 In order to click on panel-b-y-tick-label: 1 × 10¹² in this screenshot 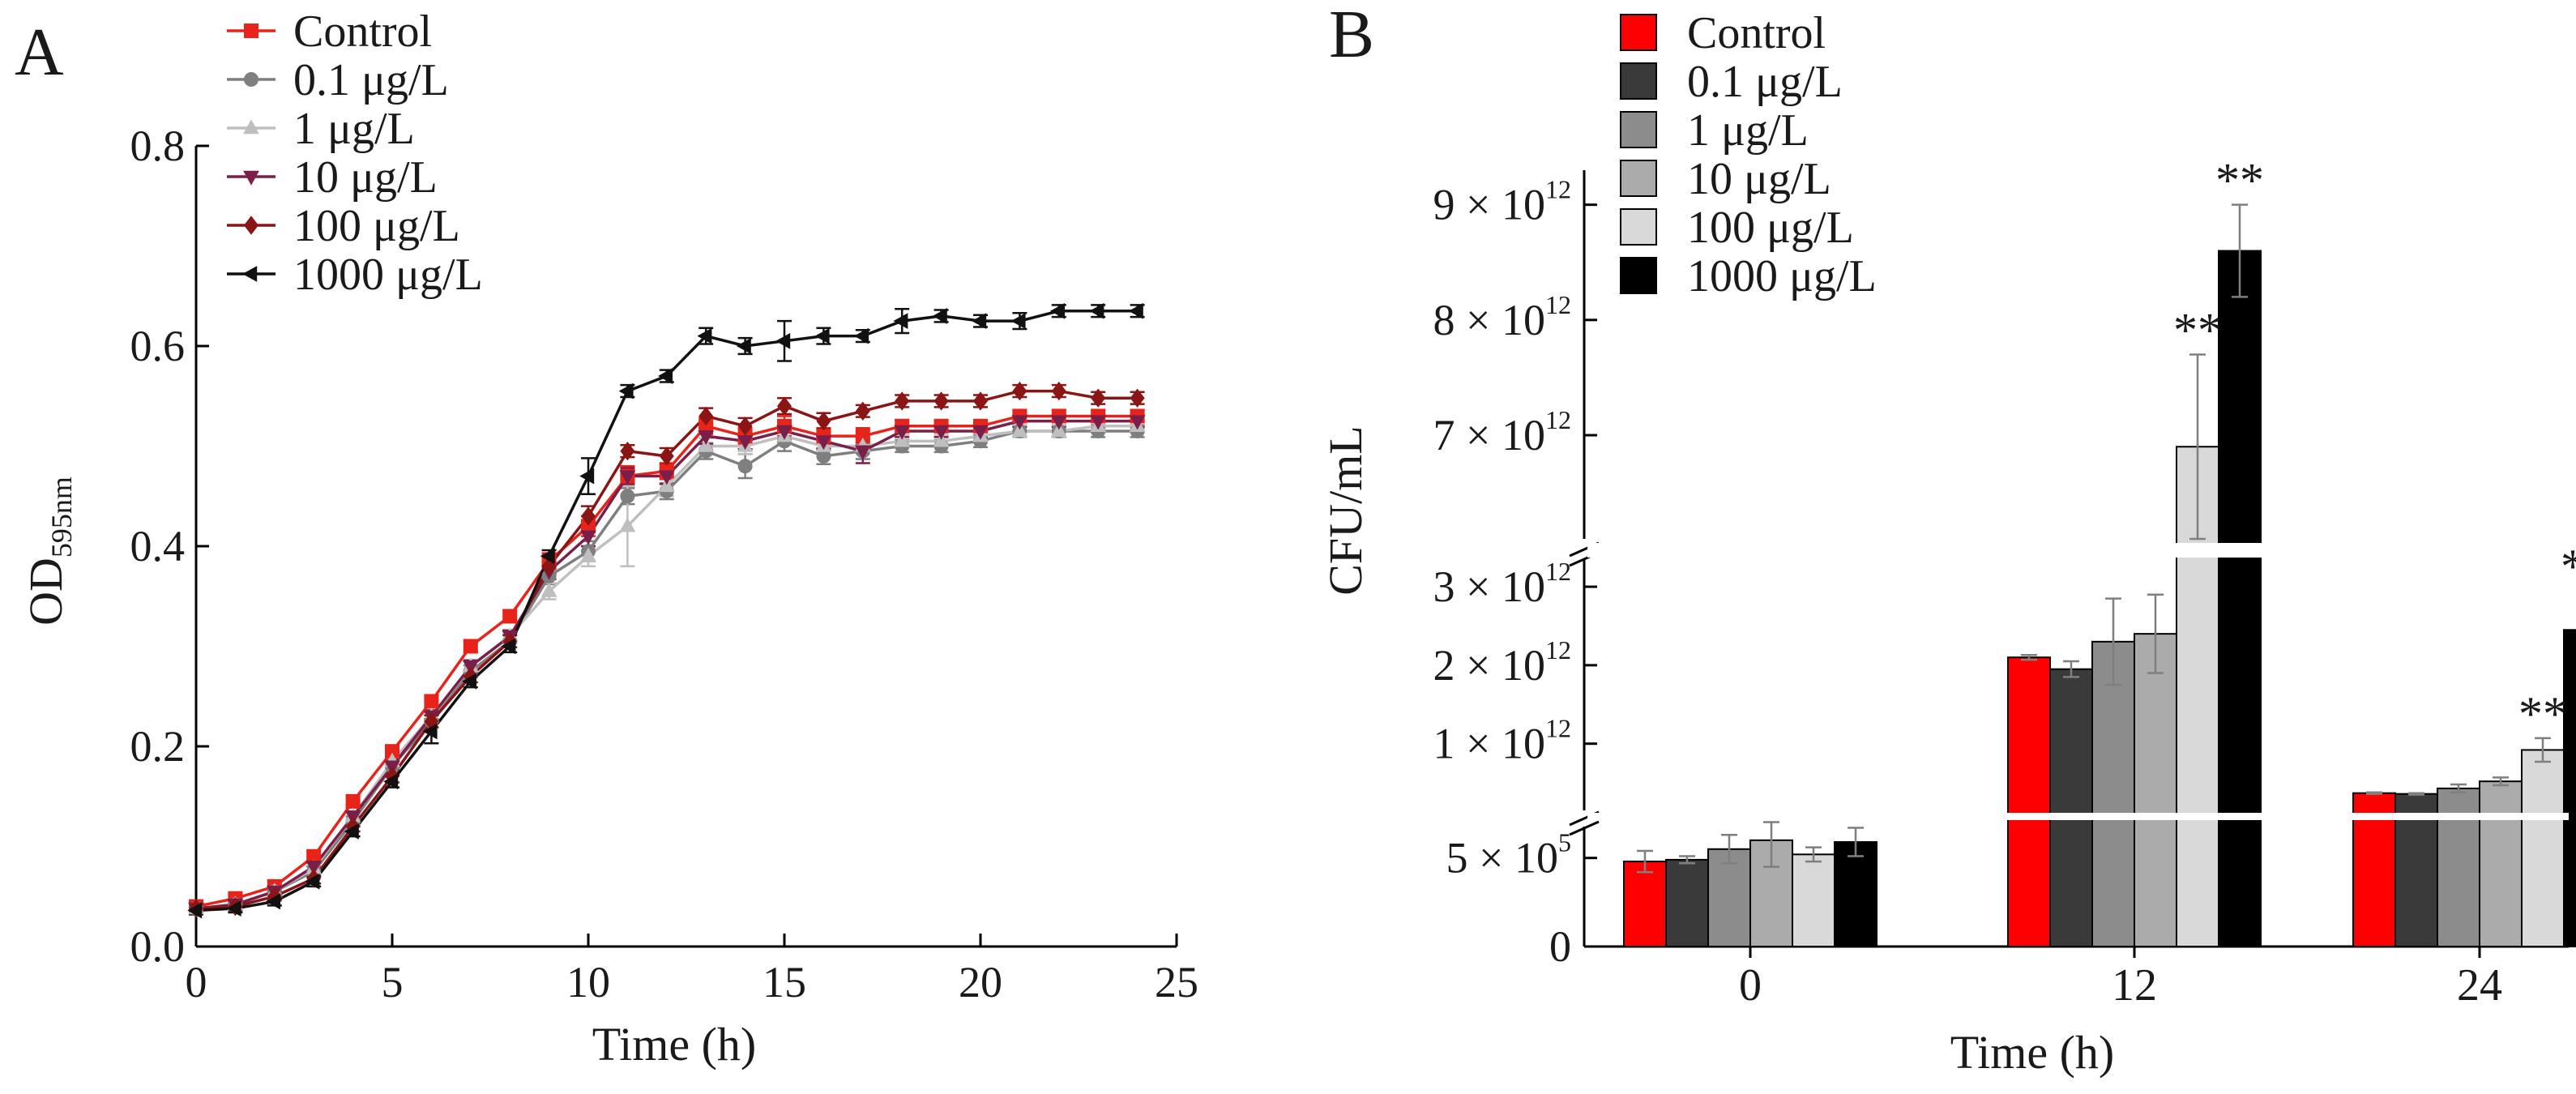, I will do `click(1502, 741)`.